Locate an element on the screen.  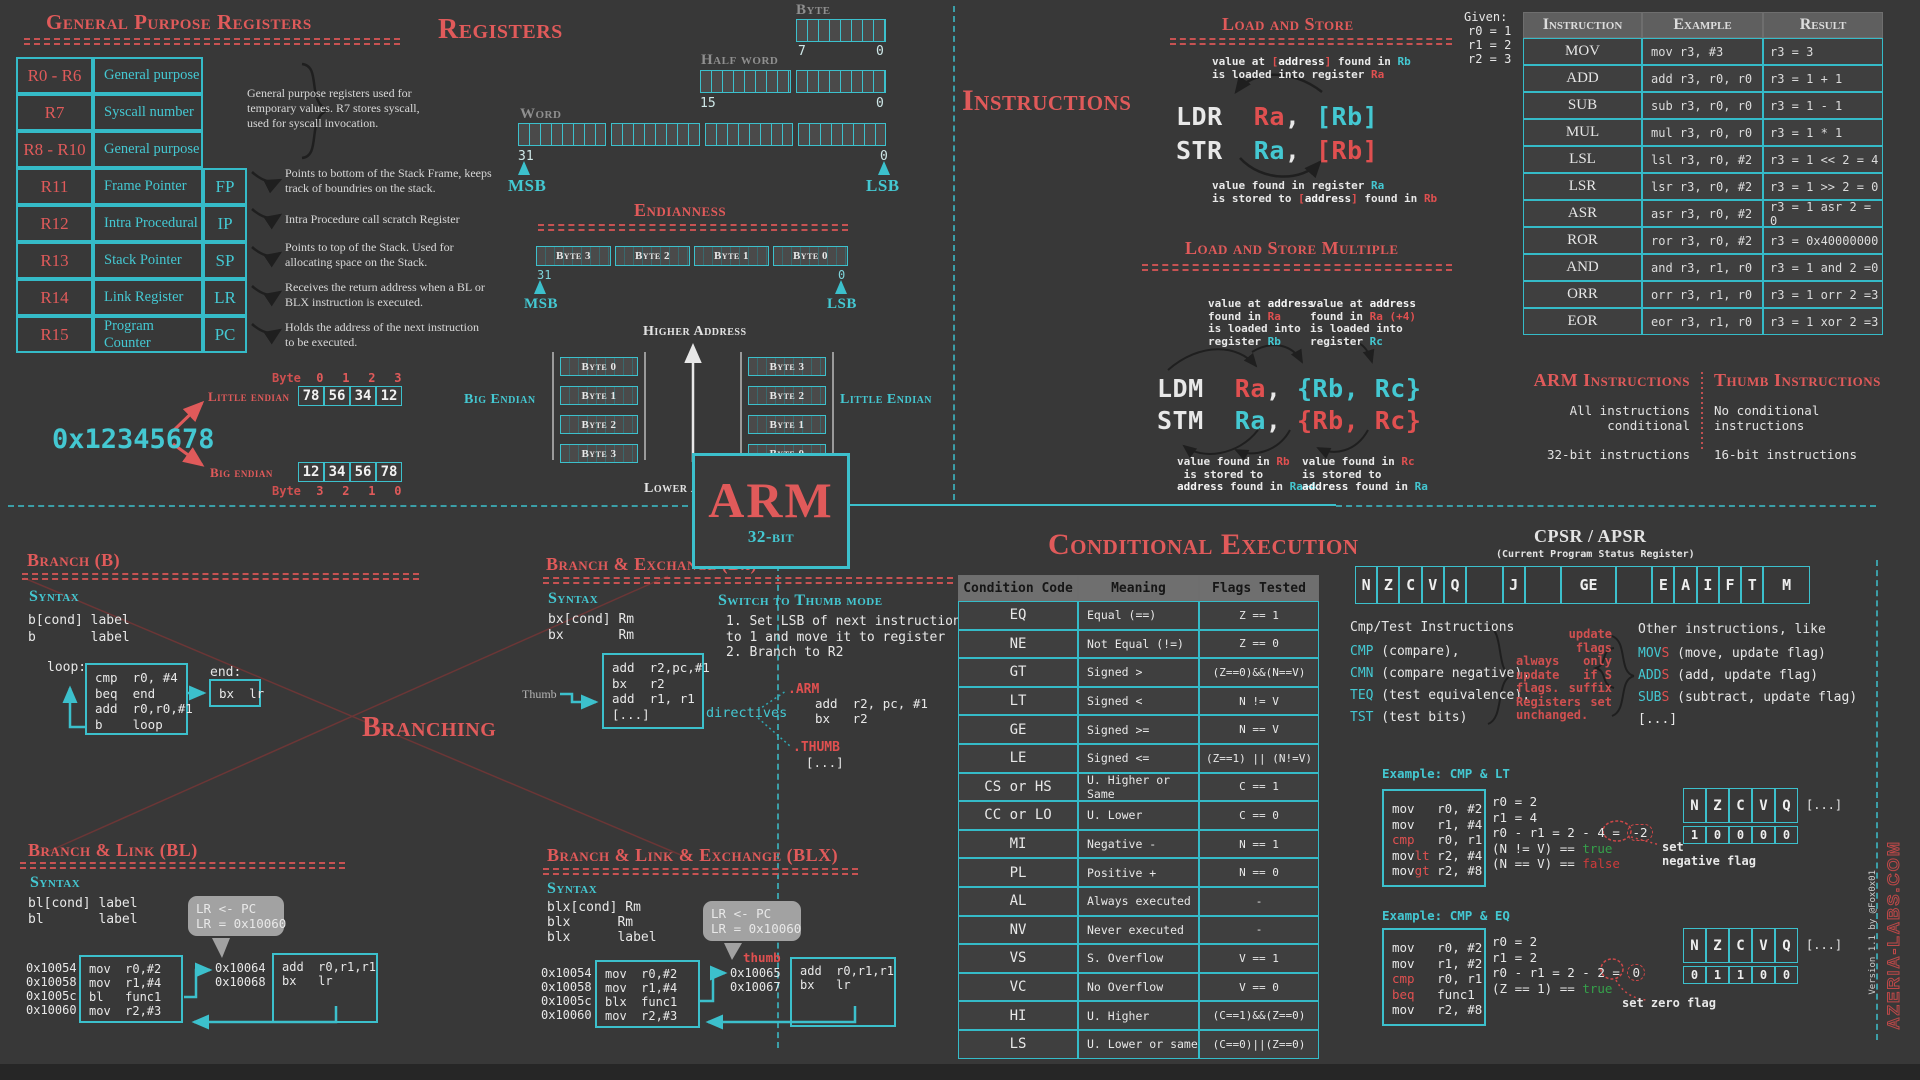
table-cell: lsr r3, r0, #2 is located at coordinates (1702, 186).